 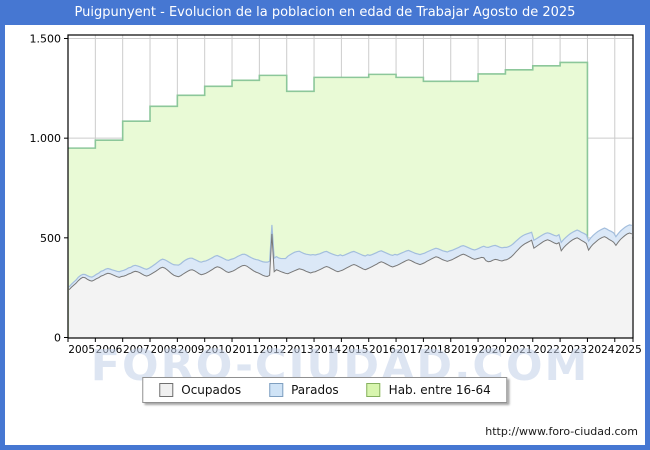 I want to click on y-axis-label: 500, so click(x=50, y=238).